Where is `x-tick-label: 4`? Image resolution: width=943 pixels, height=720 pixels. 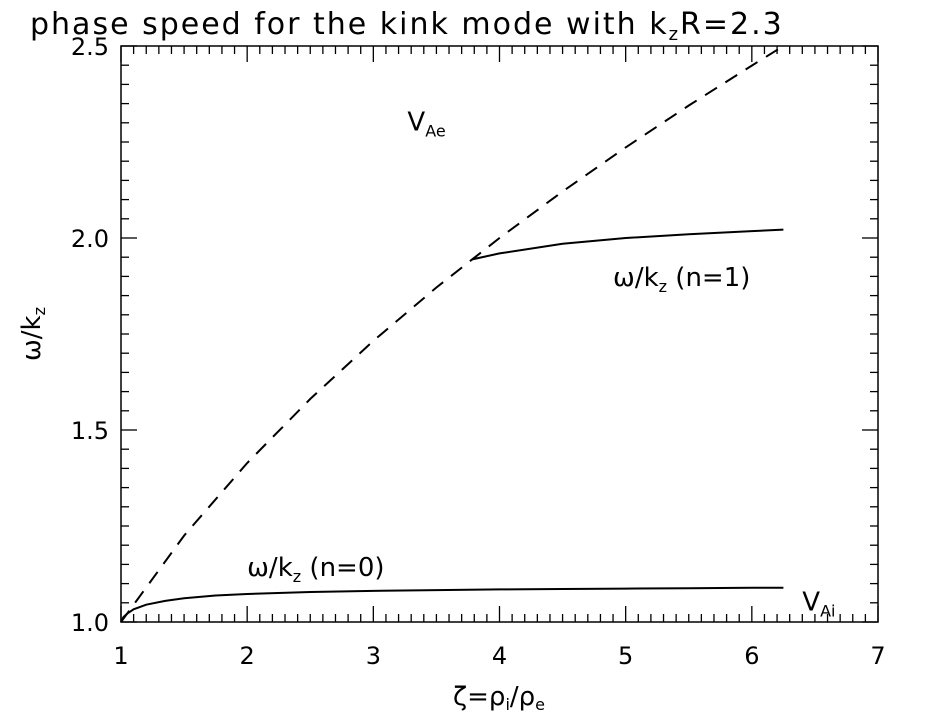 x-tick-label: 4 is located at coordinates (499, 656).